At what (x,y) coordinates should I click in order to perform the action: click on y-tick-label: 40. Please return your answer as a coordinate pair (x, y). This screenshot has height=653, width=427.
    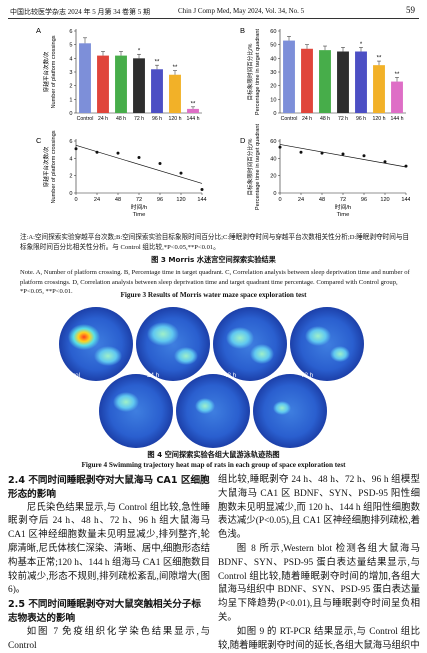
    Looking at the image, I should click on (273, 59).